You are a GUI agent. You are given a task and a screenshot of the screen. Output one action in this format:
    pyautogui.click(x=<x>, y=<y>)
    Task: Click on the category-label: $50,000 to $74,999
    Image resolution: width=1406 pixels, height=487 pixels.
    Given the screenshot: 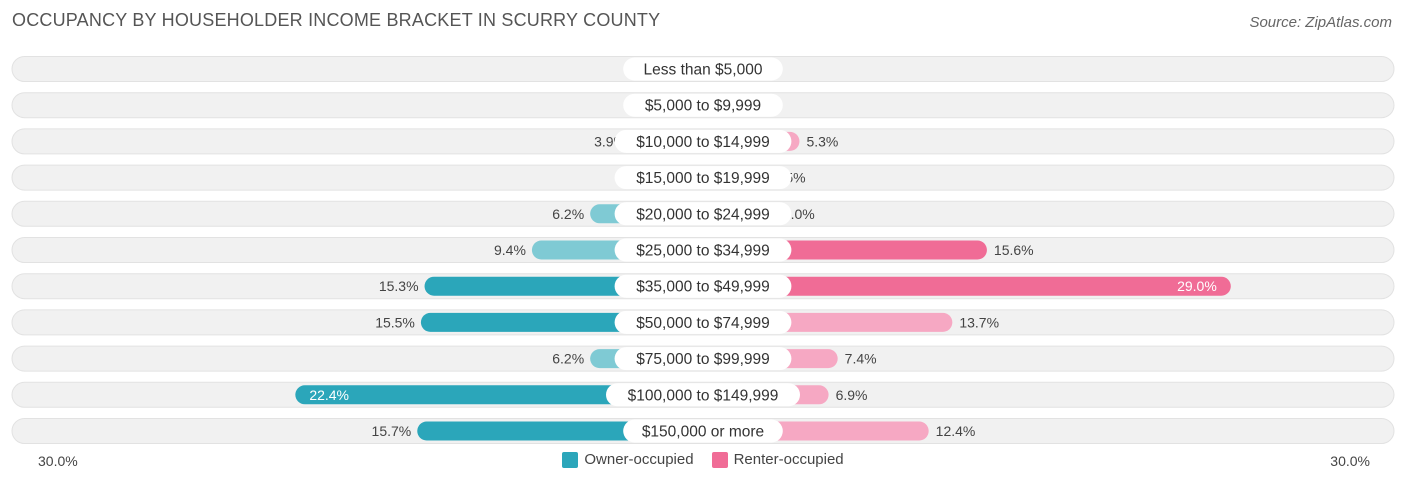 What is the action you would take?
    pyautogui.click(x=703, y=323)
    